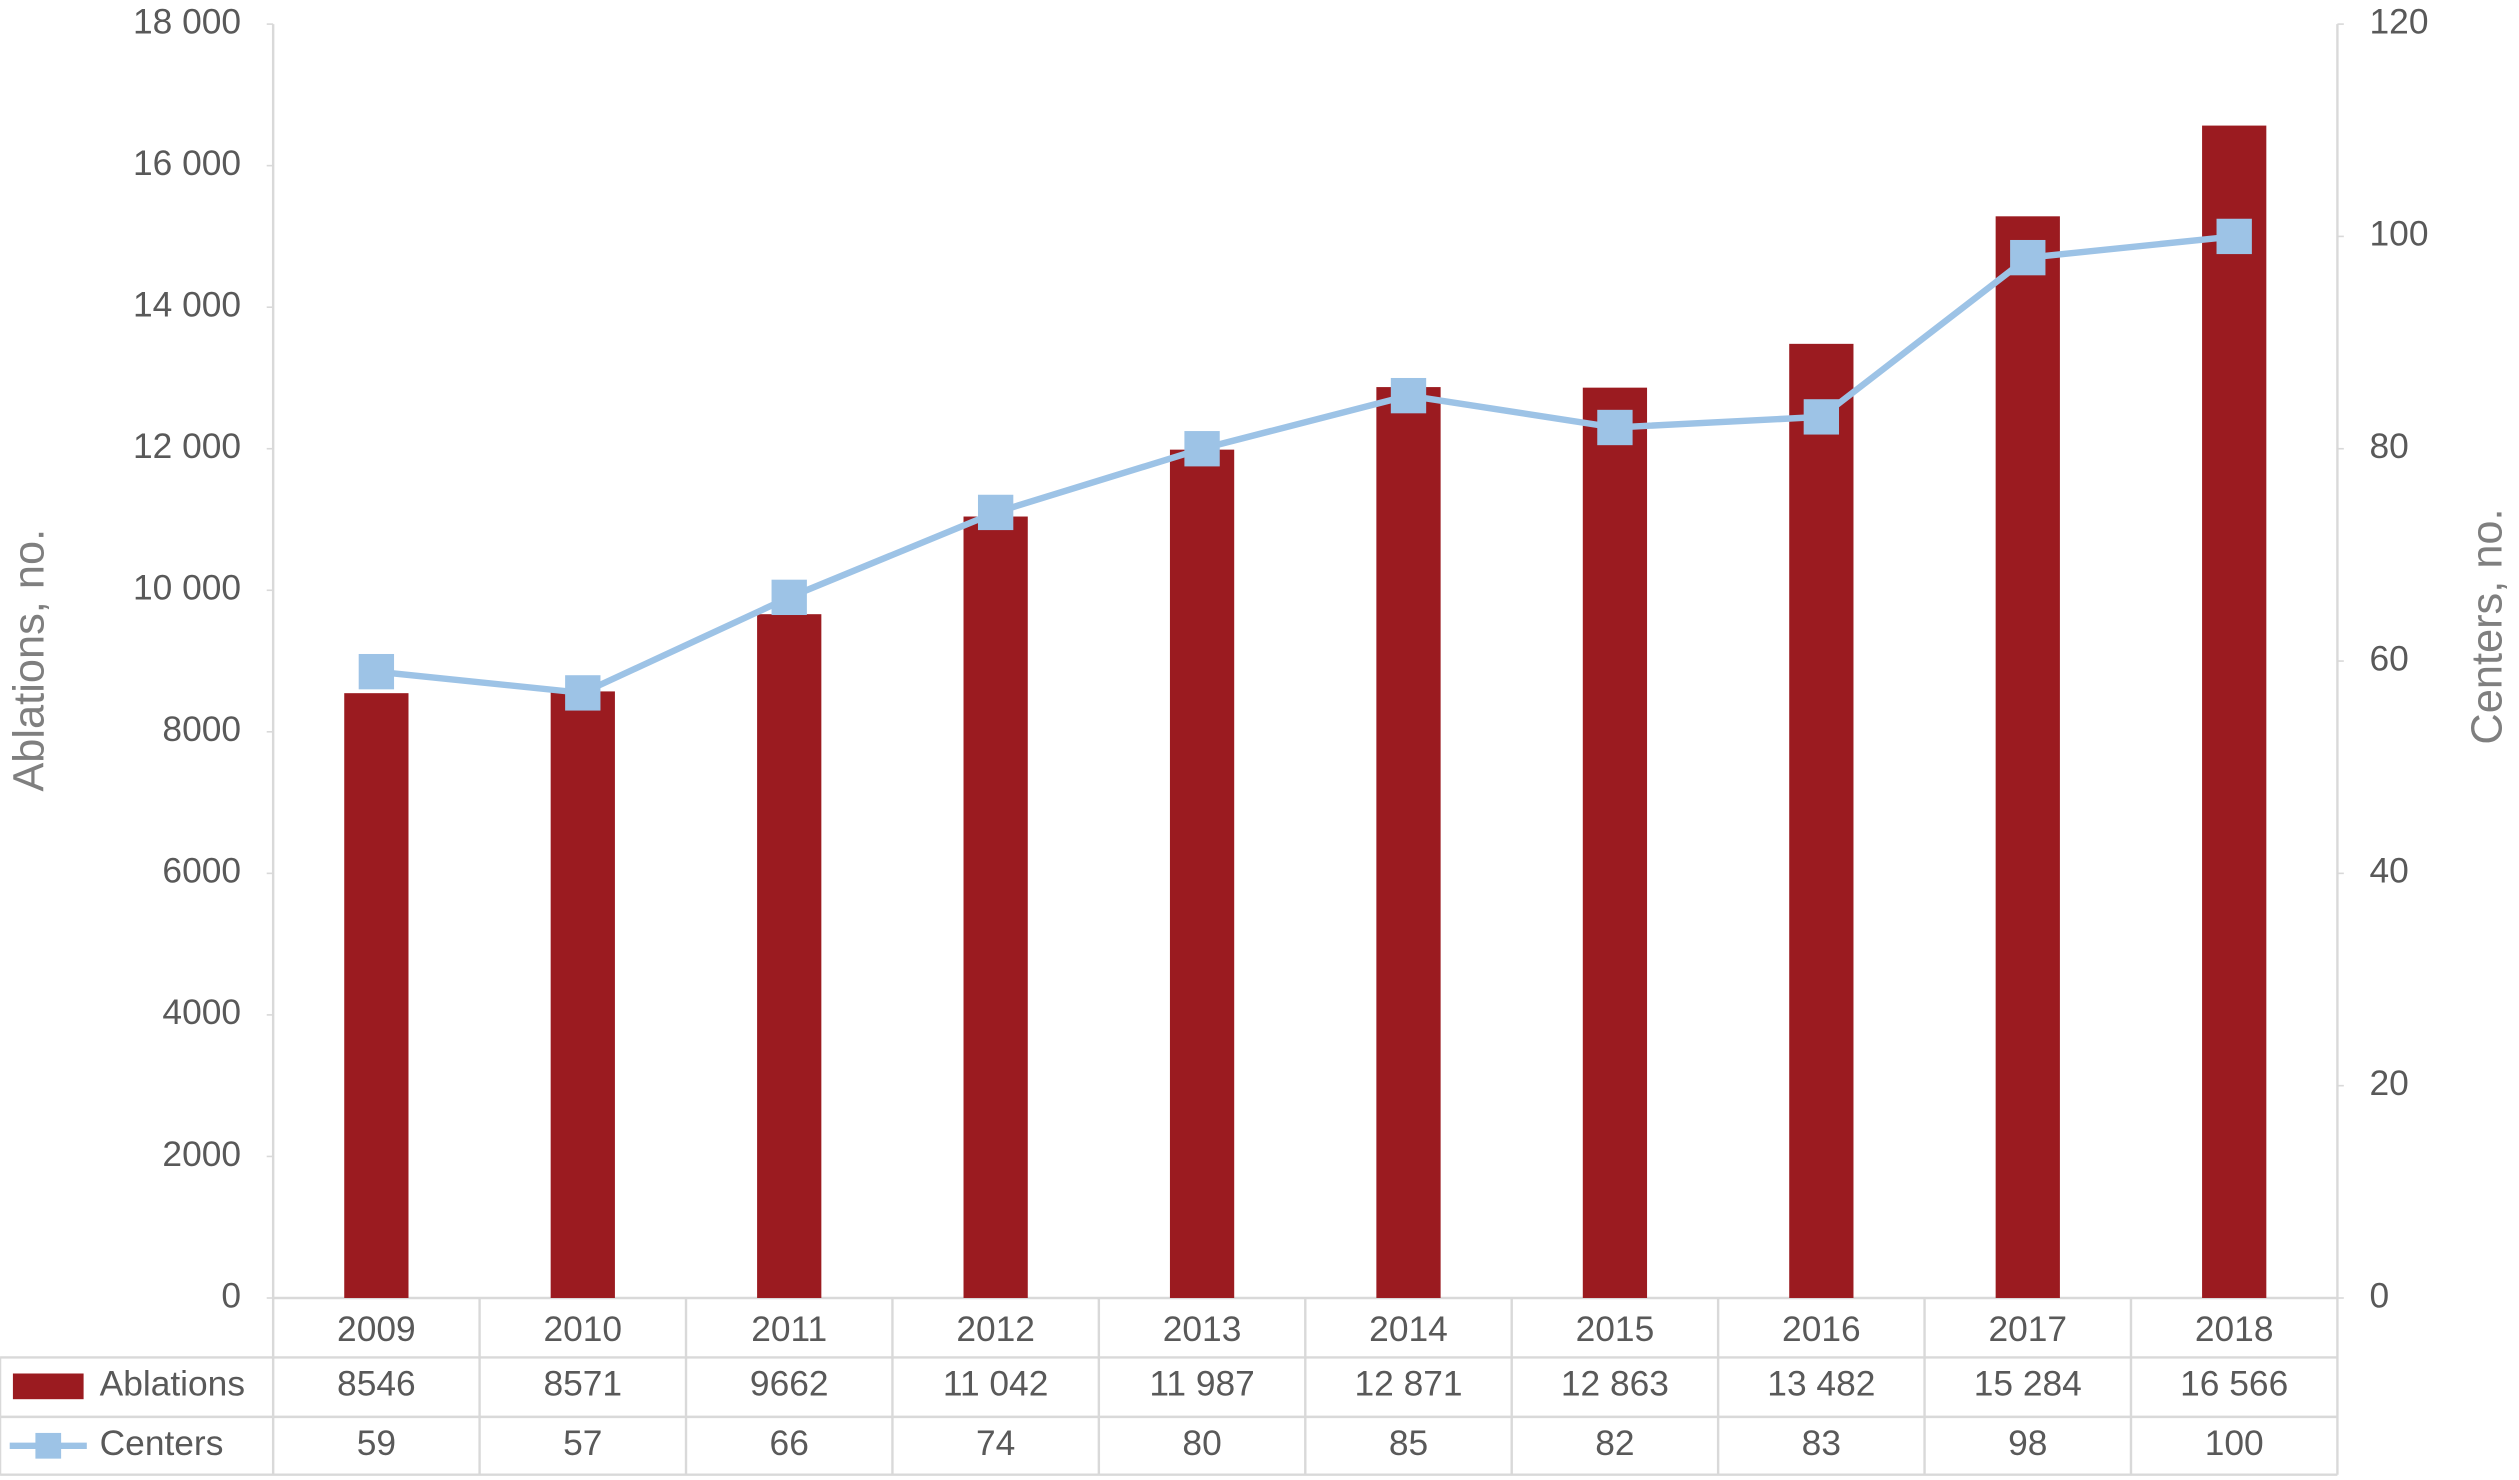 This screenshot has height=1480, width=2519. I want to click on y2-tick-label: 60, so click(2389, 658).